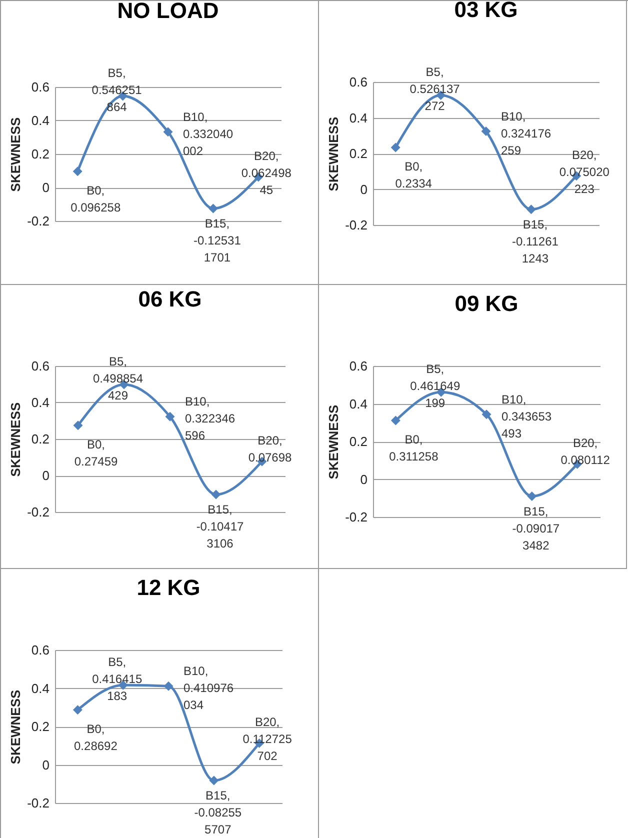  Describe the element at coordinates (486, 11) in the screenshot. I see `chart-title: 03 KG` at that location.